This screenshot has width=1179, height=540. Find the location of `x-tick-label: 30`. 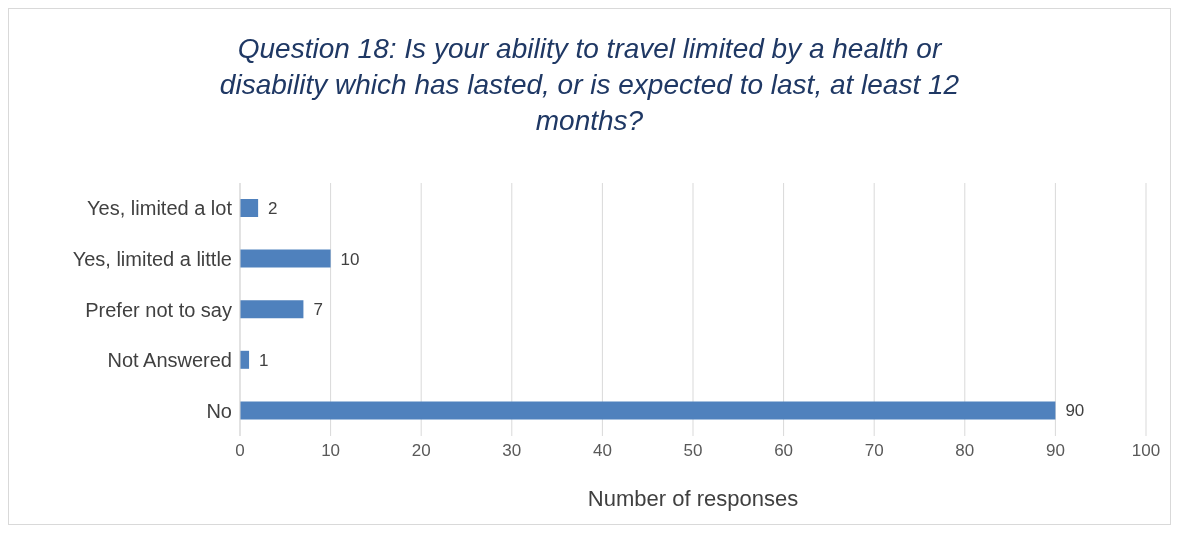

x-tick-label: 30 is located at coordinates (512, 451).